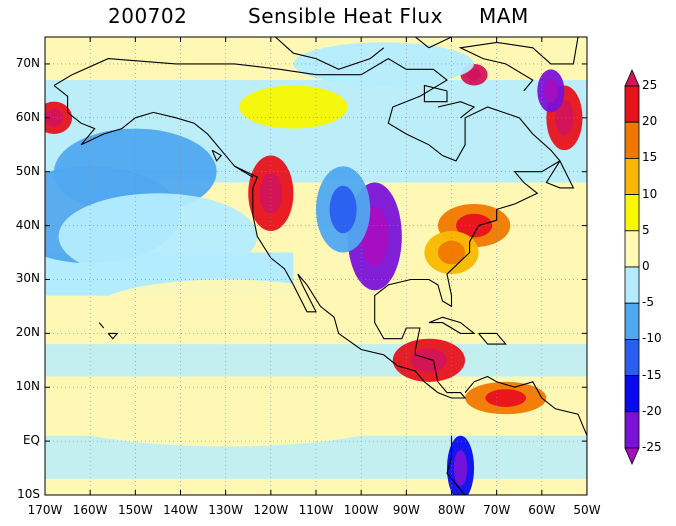 This screenshot has height=526, width=676. Describe the element at coordinates (135, 510) in the screenshot. I see `lon-label: 150W` at that location.